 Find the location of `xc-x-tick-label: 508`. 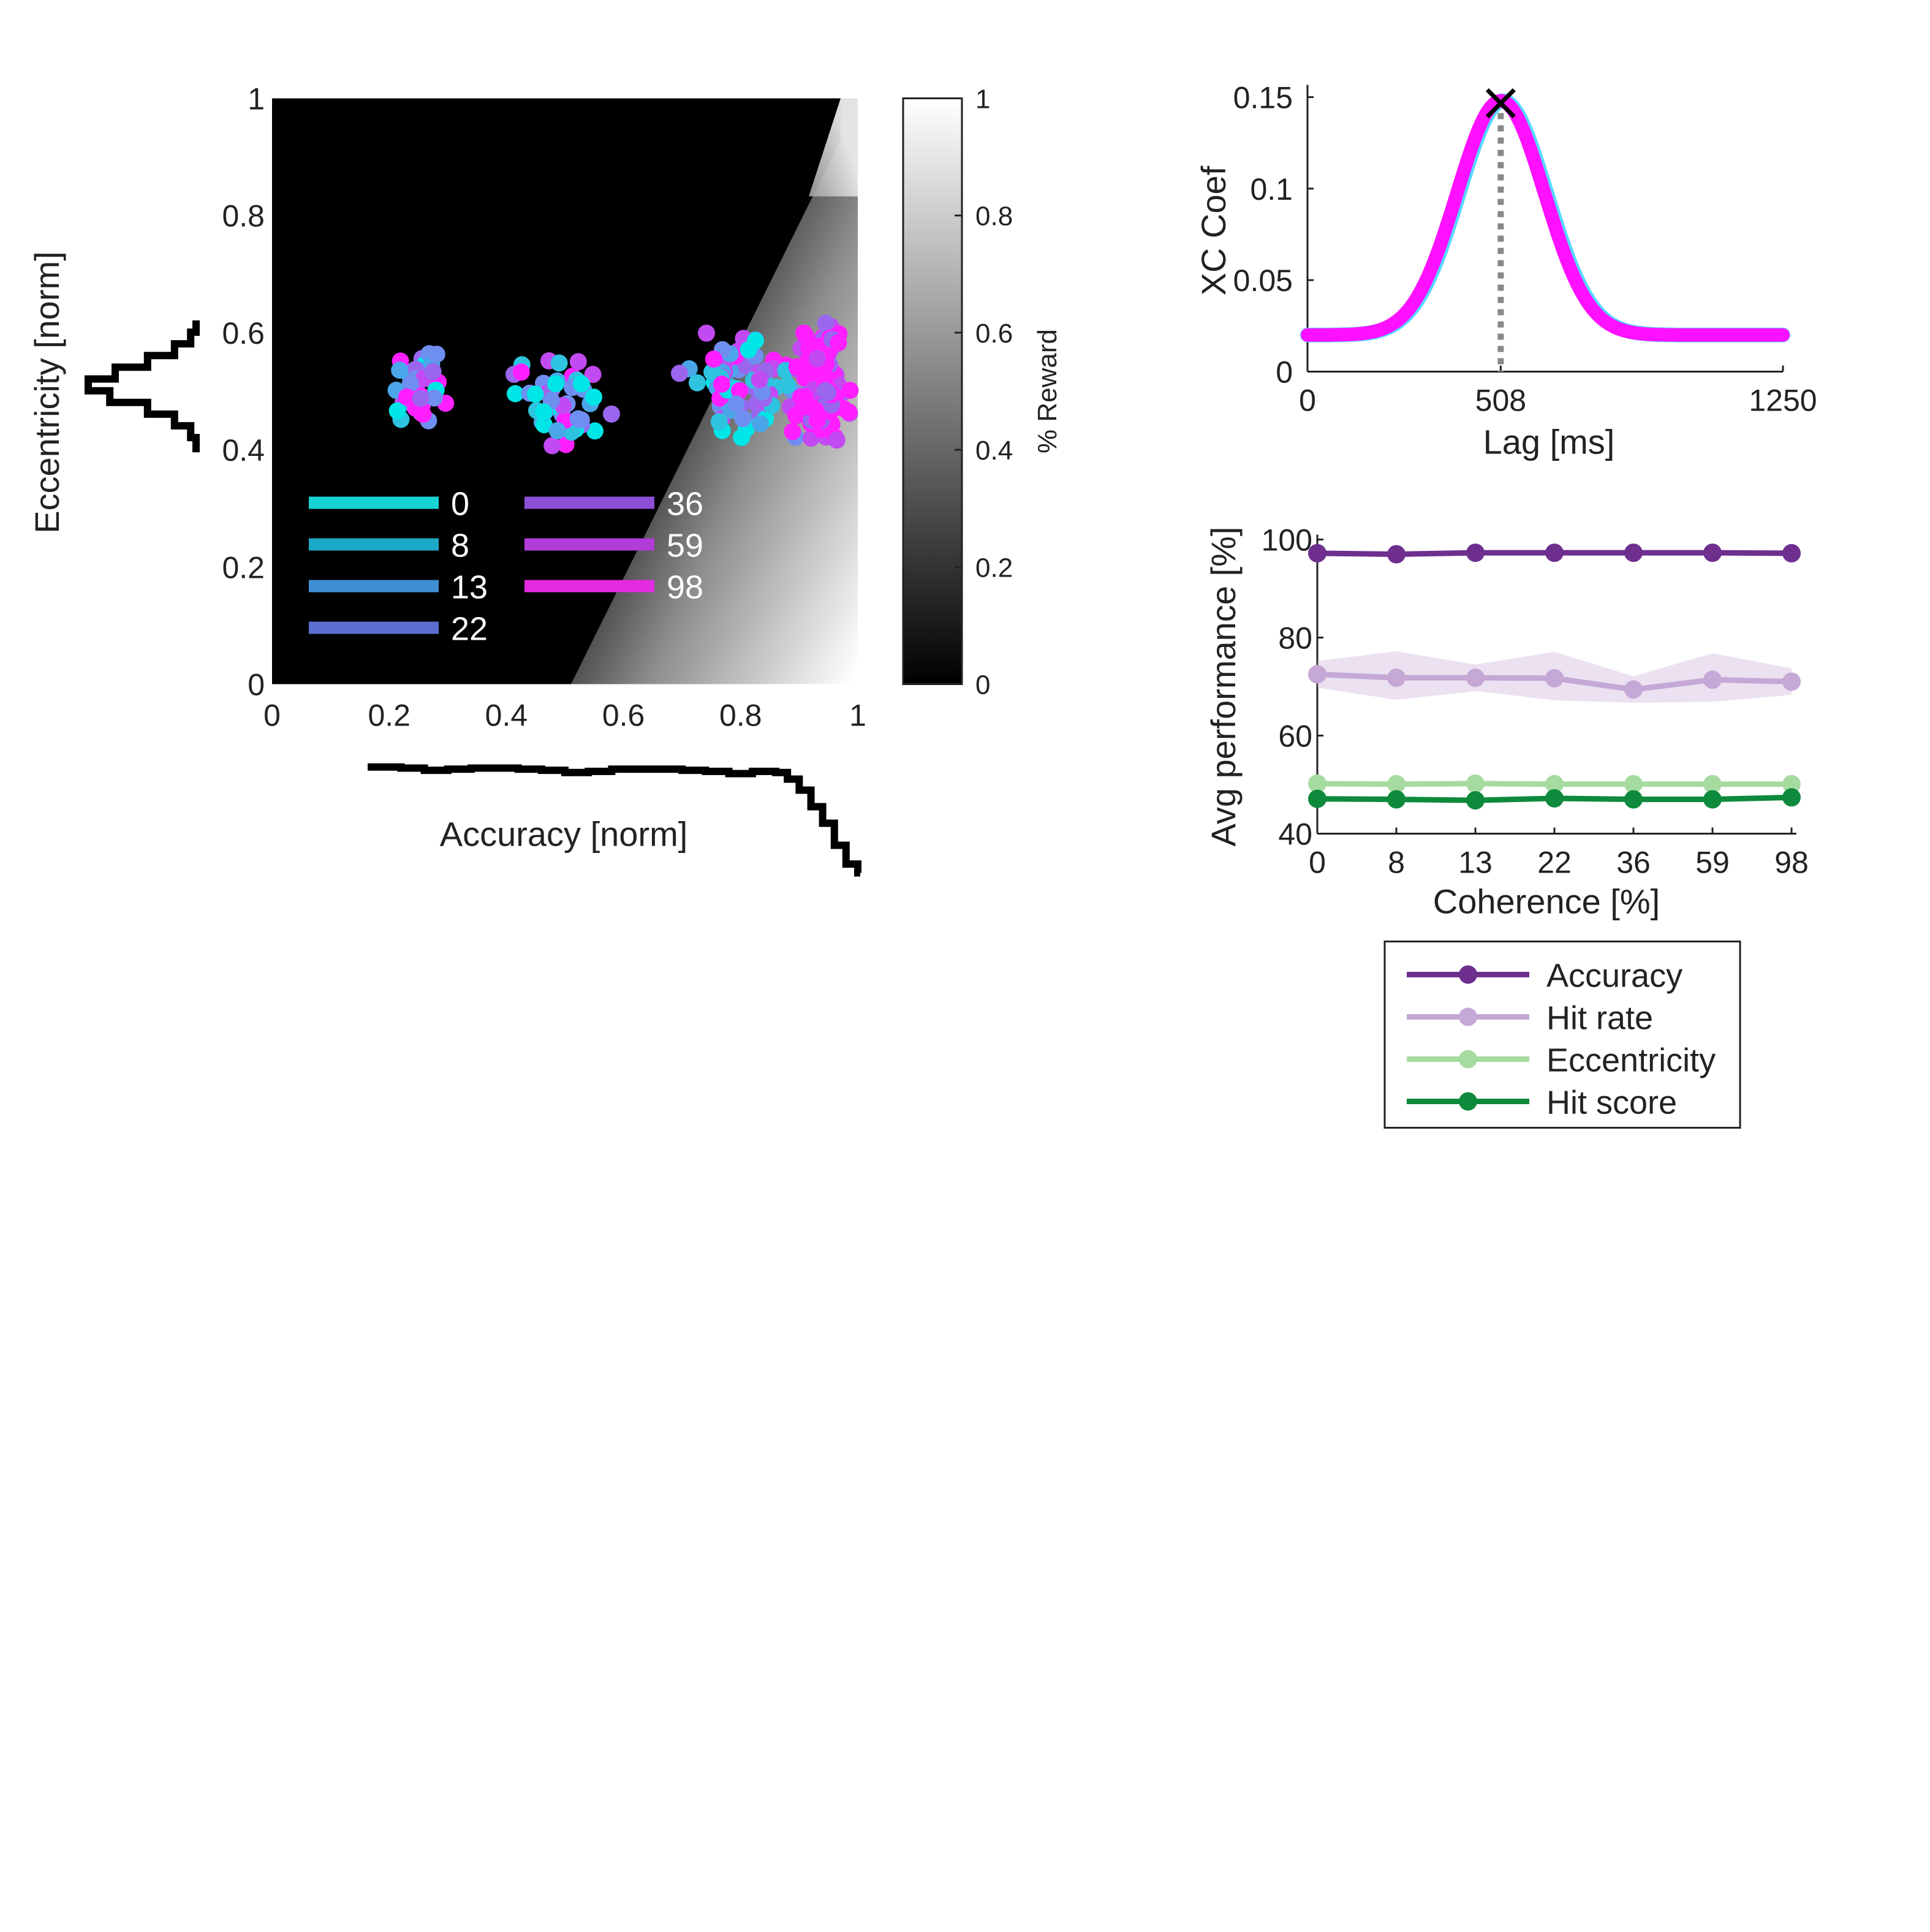

xc-x-tick-label: 508 is located at coordinates (1500, 401).